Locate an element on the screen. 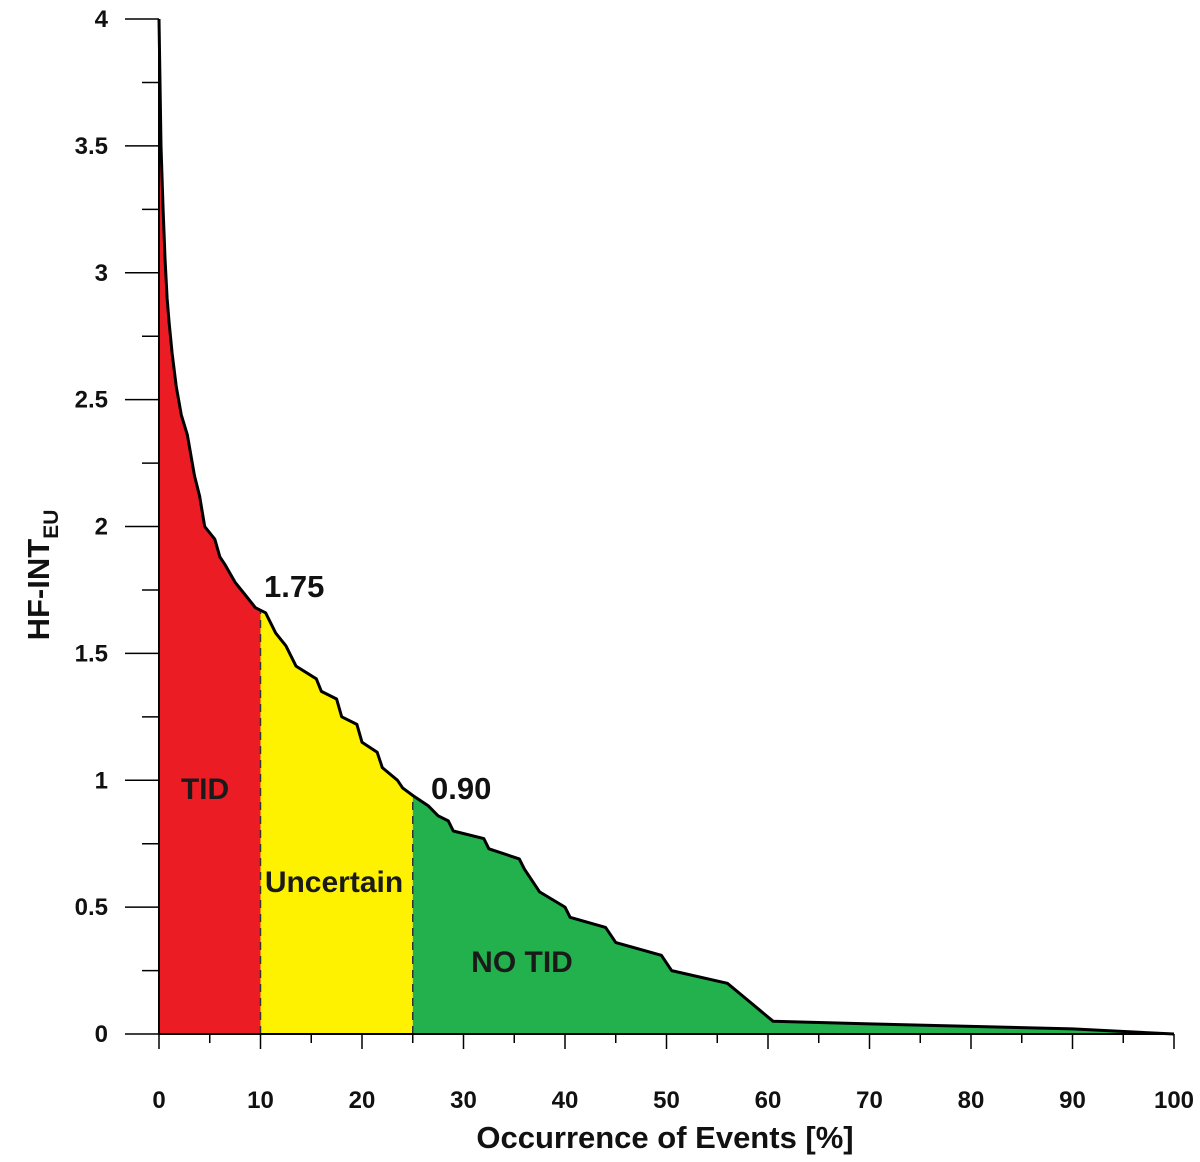 The image size is (1200, 1162). x-tick-label: 0 is located at coordinates (158, 1100).